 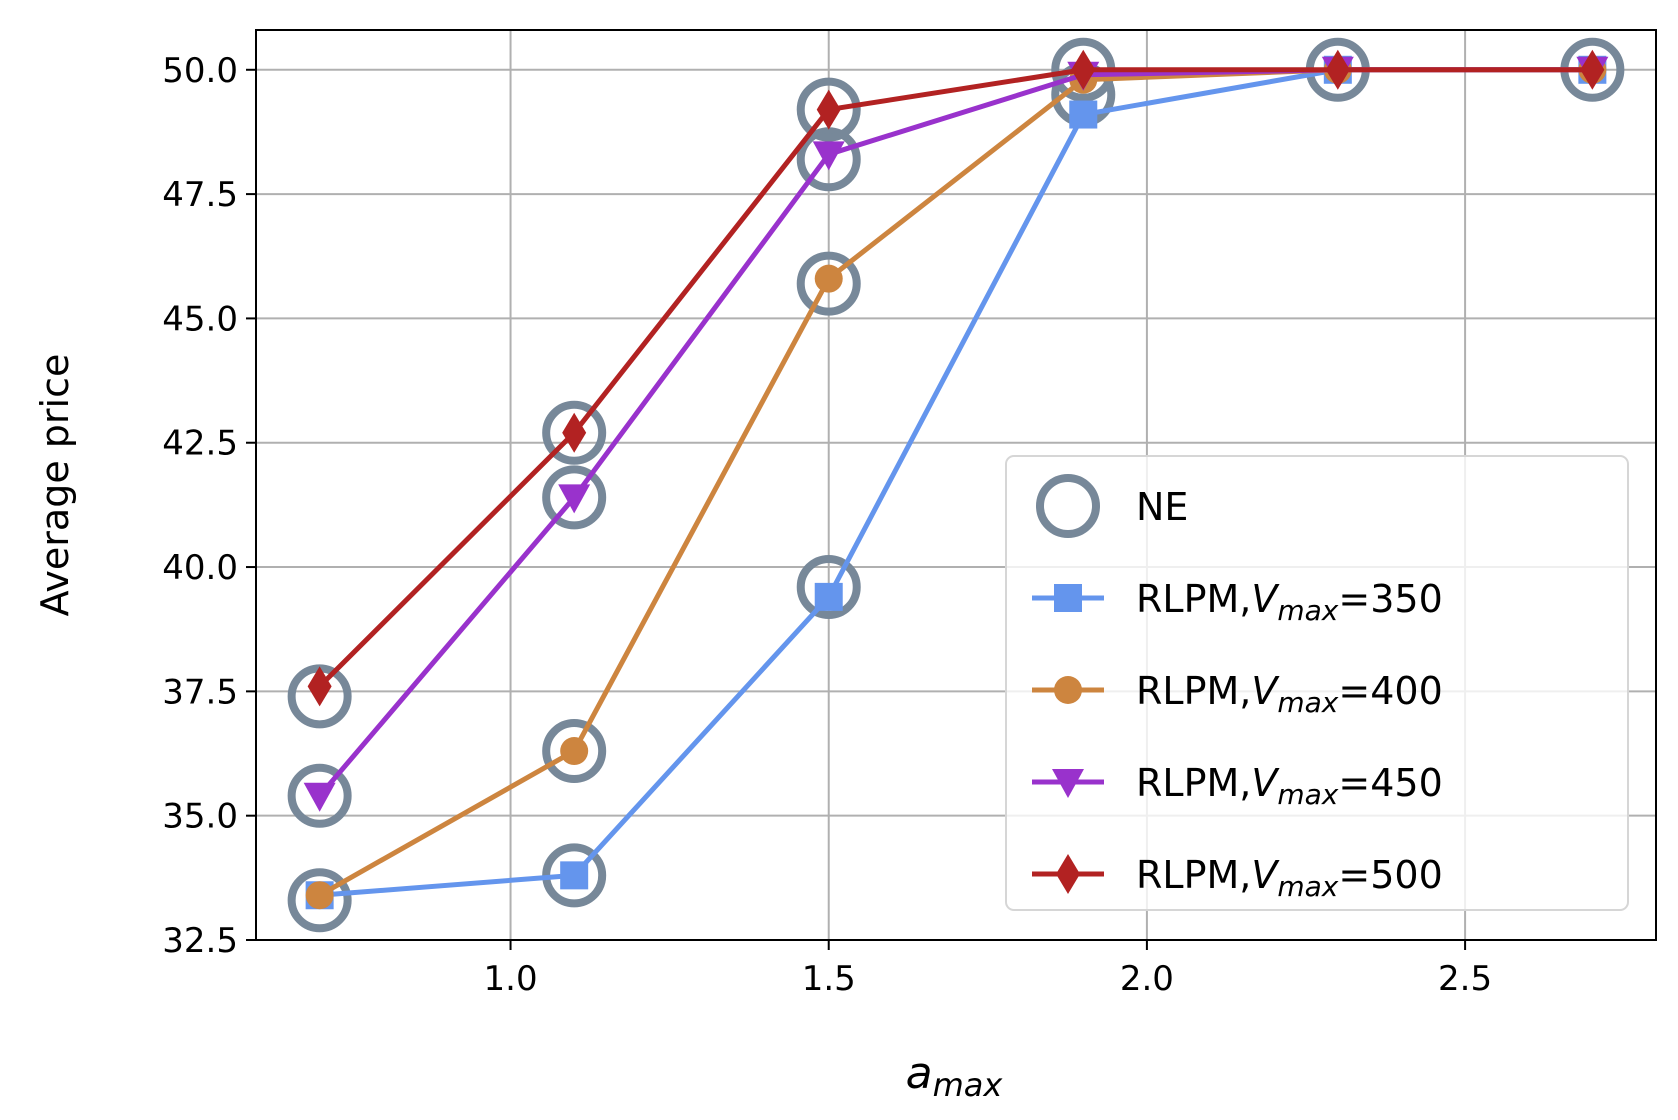 I want to click on legend-label-suffix: =350, so click(x=1390, y=599).